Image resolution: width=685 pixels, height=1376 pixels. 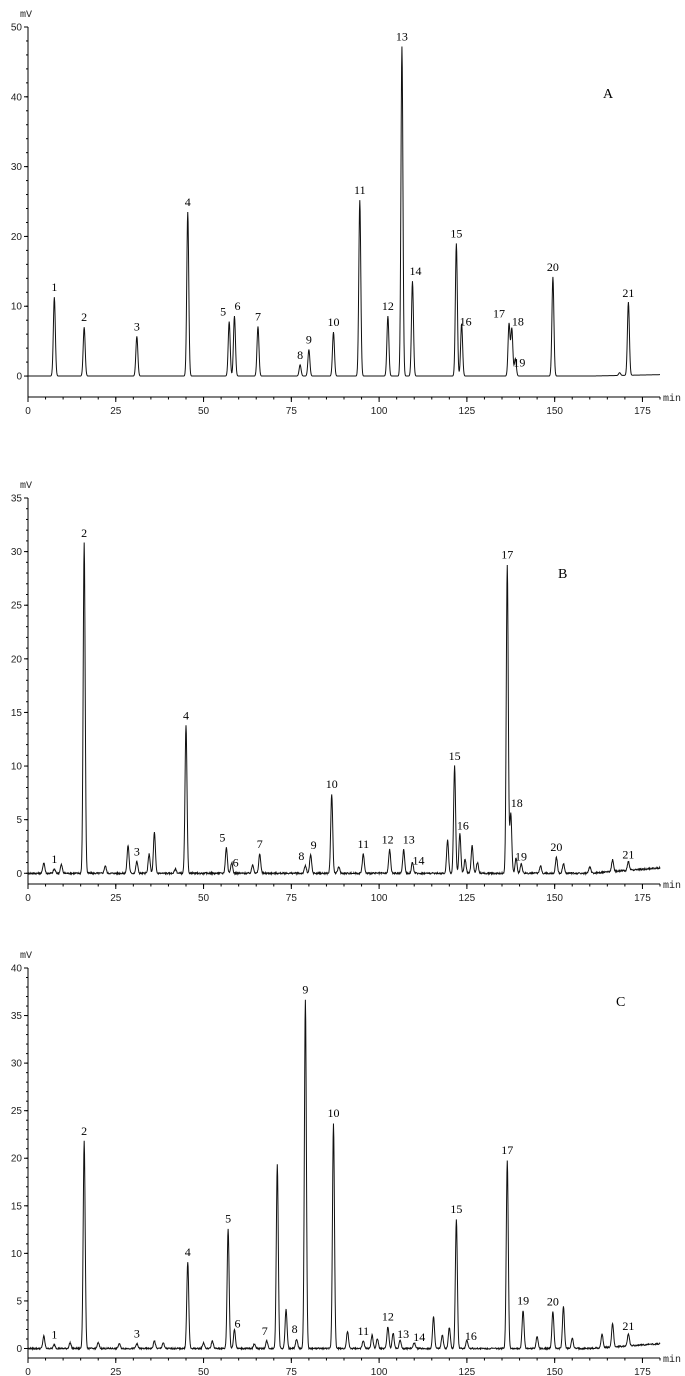 I want to click on y-tick-label: 50, so click(x=17, y=28).